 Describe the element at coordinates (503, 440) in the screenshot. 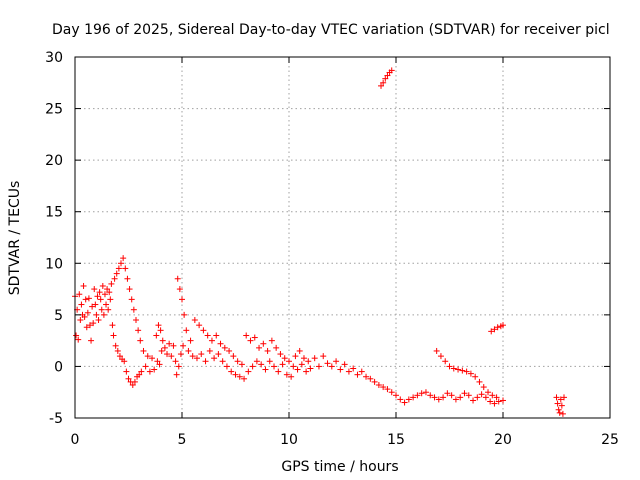

I see `x-tick-label: 20` at that location.